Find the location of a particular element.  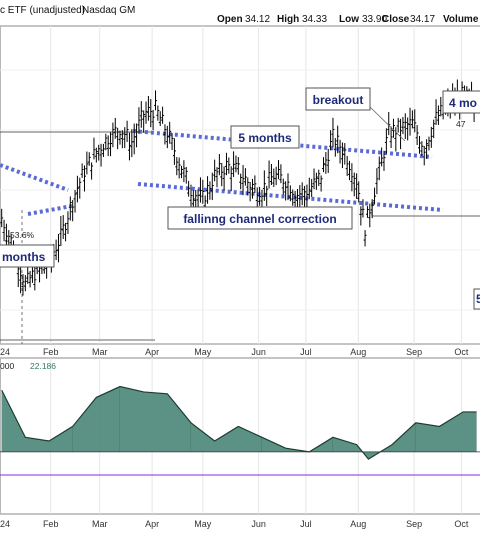

indicator-line is located at coordinates (239, 422).